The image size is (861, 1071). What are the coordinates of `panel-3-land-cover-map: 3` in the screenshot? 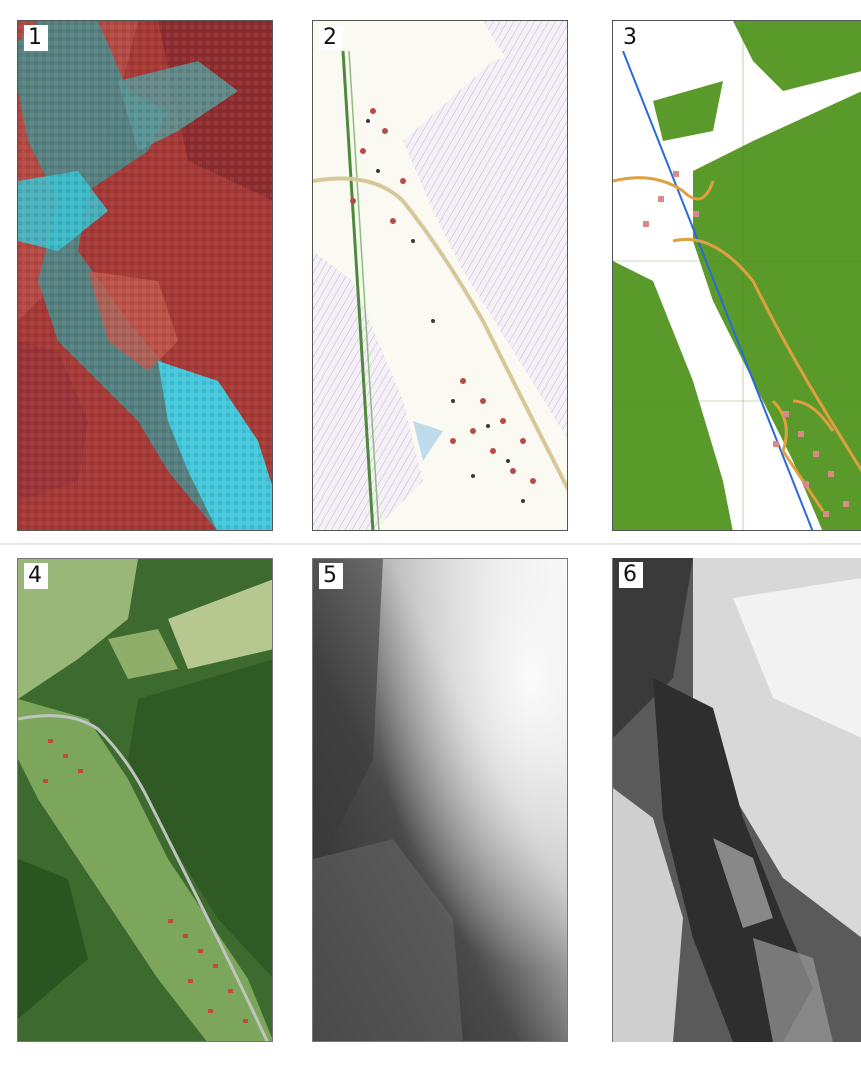 It's located at (736, 275).